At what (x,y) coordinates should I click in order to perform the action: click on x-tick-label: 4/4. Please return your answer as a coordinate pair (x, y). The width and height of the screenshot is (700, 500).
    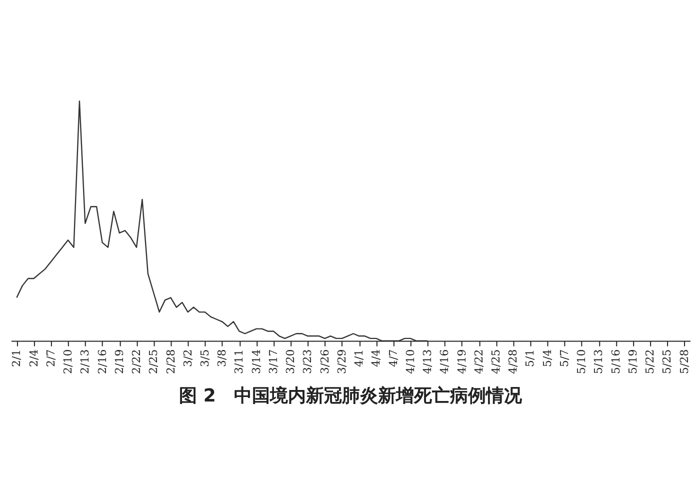
    Looking at the image, I should click on (376, 358).